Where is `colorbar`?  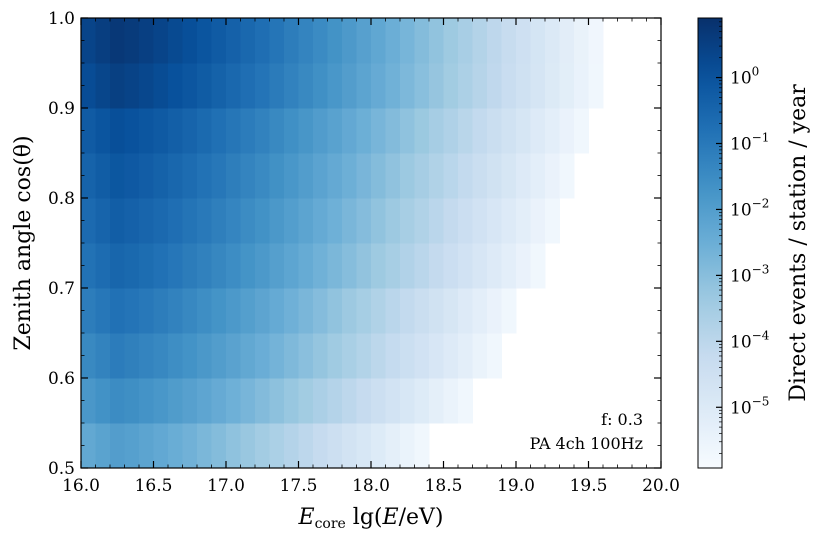 colorbar is located at coordinates (710, 243).